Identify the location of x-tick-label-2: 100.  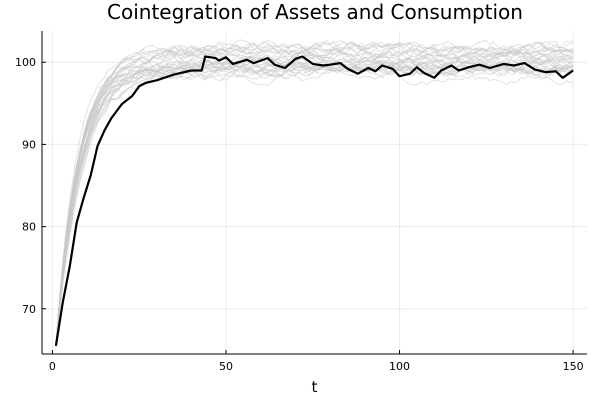
(399, 366).